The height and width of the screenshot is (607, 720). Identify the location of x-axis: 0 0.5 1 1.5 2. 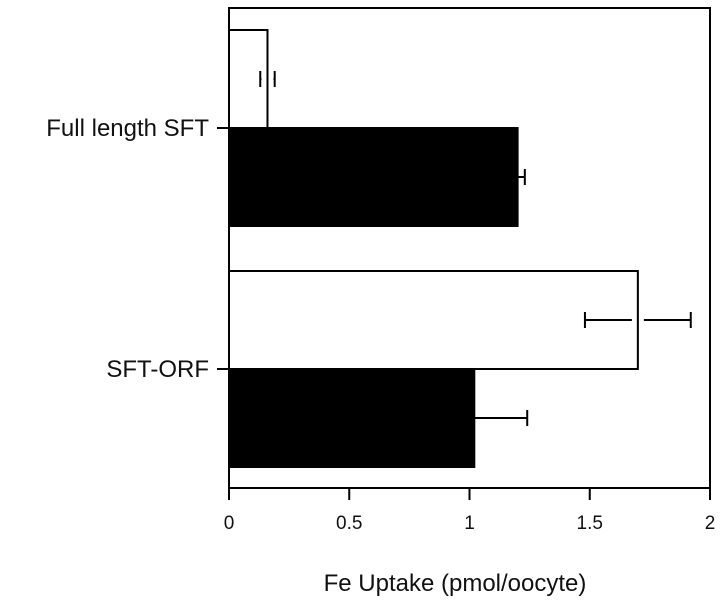
(470, 511).